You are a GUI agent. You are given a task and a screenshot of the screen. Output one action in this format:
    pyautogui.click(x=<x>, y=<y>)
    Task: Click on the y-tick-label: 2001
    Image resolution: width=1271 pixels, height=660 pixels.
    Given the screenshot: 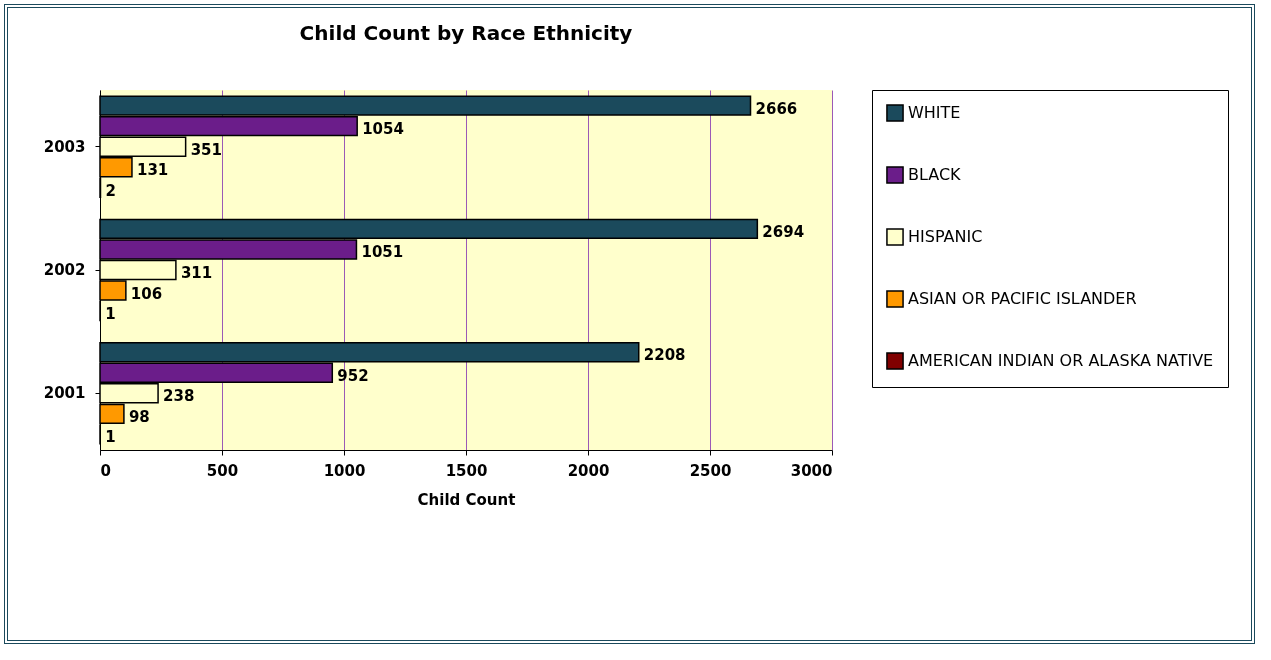 What is the action you would take?
    pyautogui.click(x=64, y=393)
    